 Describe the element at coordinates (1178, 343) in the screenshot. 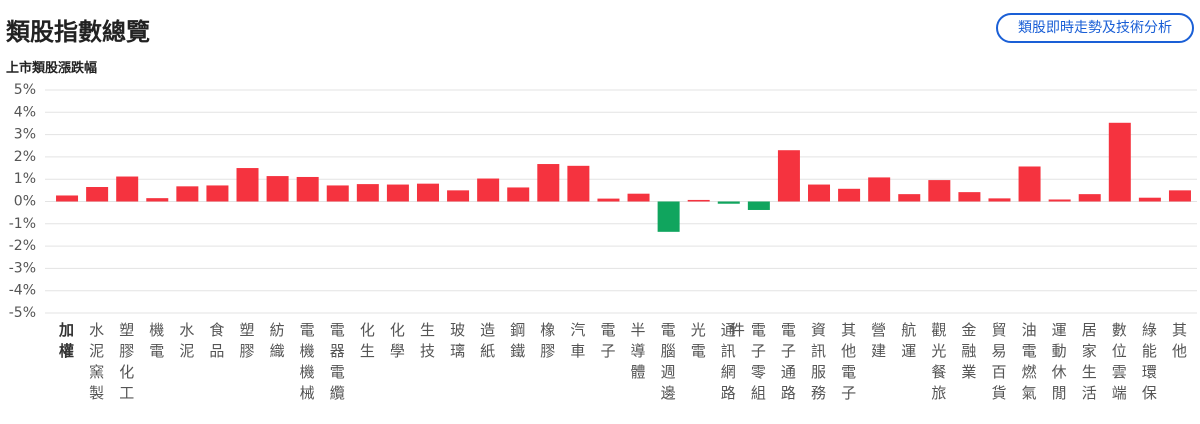

I see `x-tick-label: 其他` at that location.